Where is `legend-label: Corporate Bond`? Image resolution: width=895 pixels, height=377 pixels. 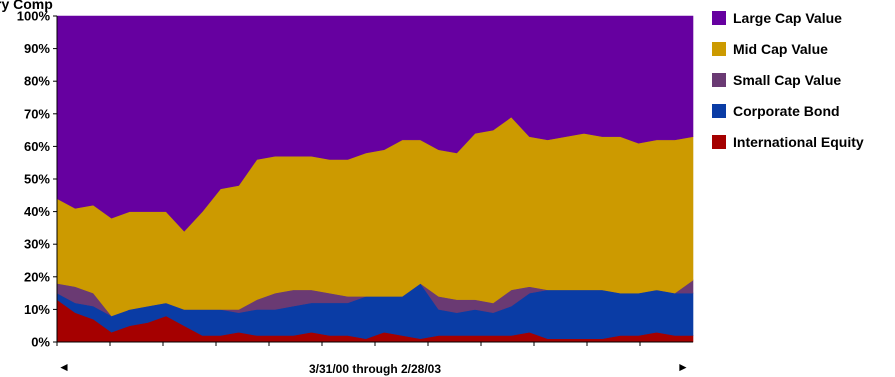 legend-label: Corporate Bond is located at coordinates (786, 111).